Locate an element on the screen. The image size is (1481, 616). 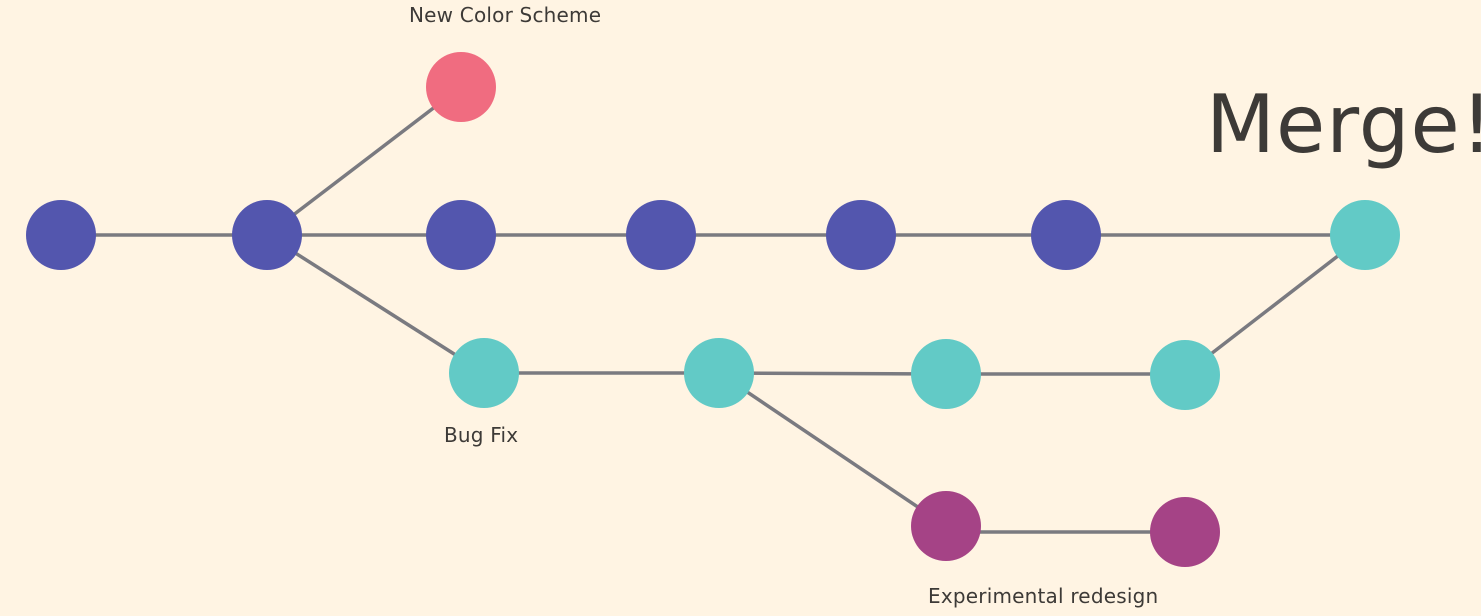
label-new-color-scheme: New Color Scheme is located at coordinates (505, 15).